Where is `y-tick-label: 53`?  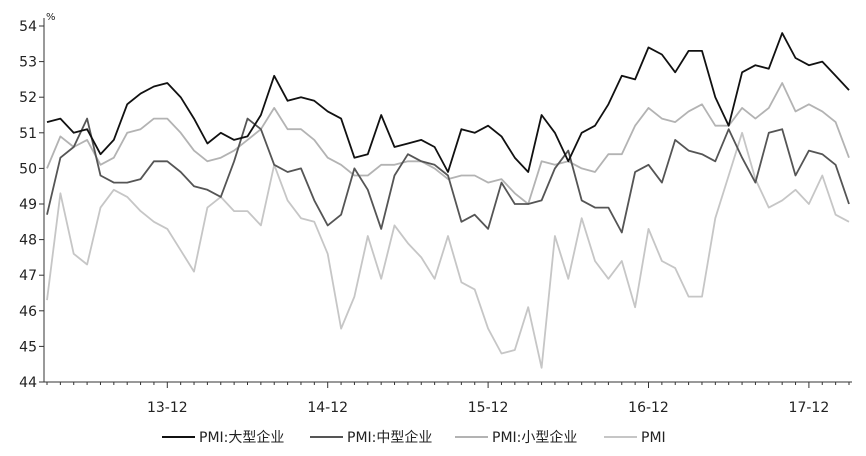 y-tick-label: 53 is located at coordinates (28, 63).